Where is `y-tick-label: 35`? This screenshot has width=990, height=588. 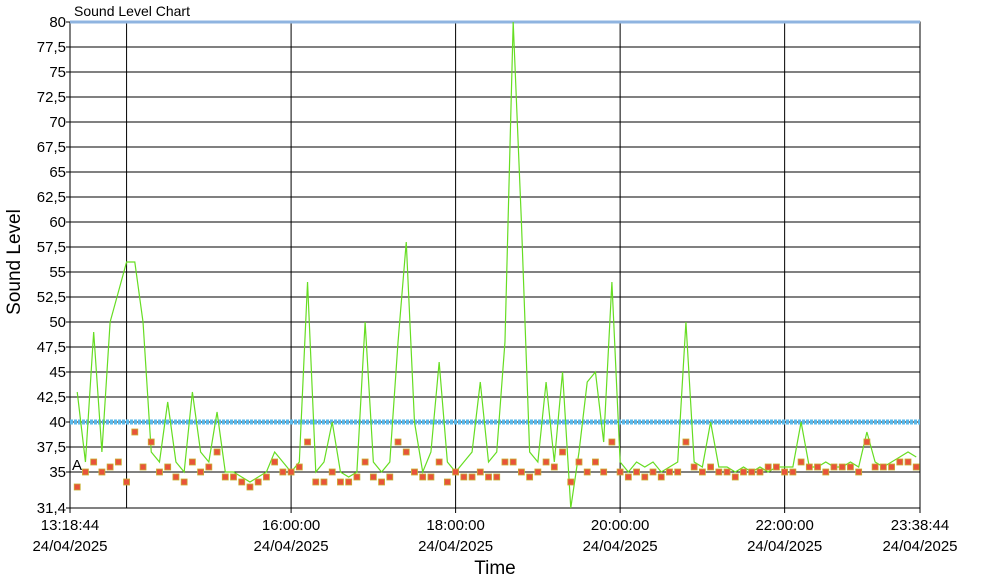 y-tick-label: 35 is located at coordinates (57, 472).